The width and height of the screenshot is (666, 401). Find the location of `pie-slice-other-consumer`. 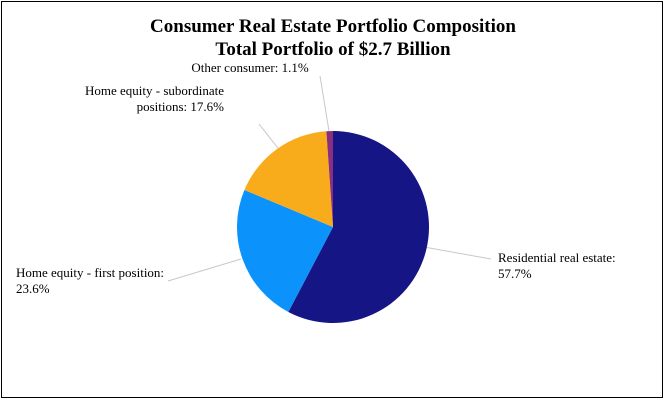

pie-slice-other-consumer is located at coordinates (329, 179).